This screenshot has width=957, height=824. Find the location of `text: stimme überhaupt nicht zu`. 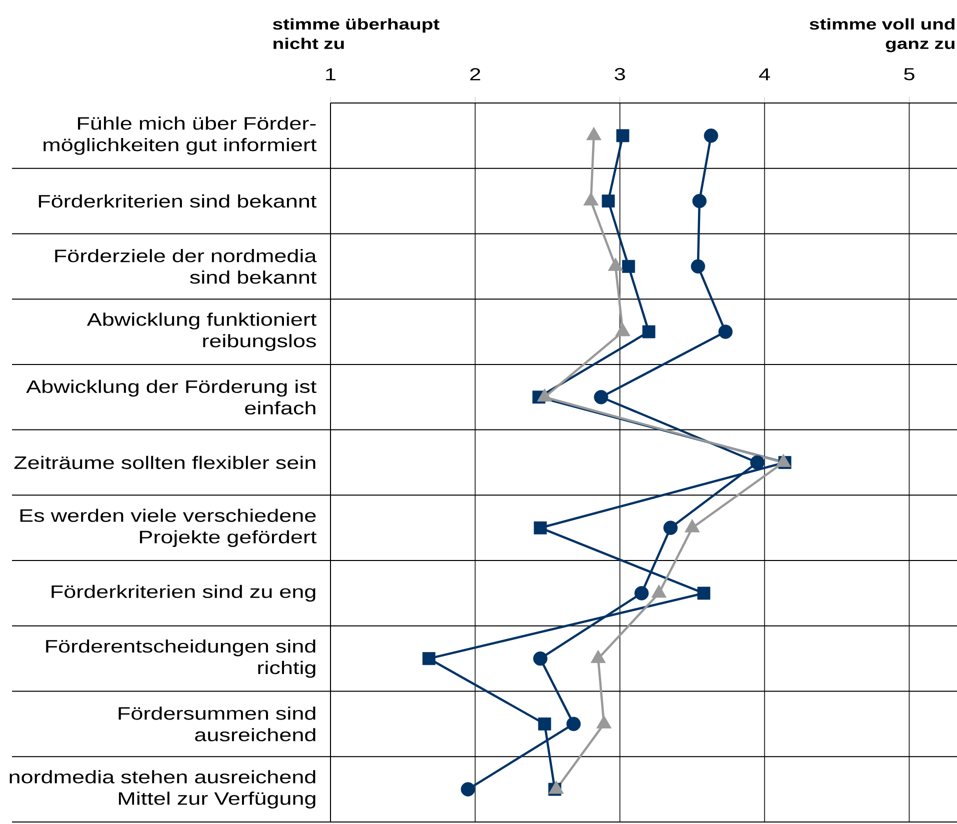

text: stimme überhaupt nicht zu is located at coordinates (356, 34).